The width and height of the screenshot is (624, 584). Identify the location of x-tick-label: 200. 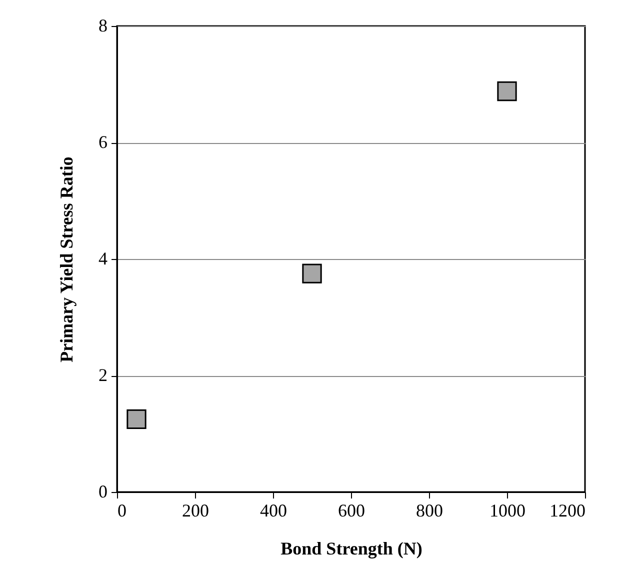
(195, 510).